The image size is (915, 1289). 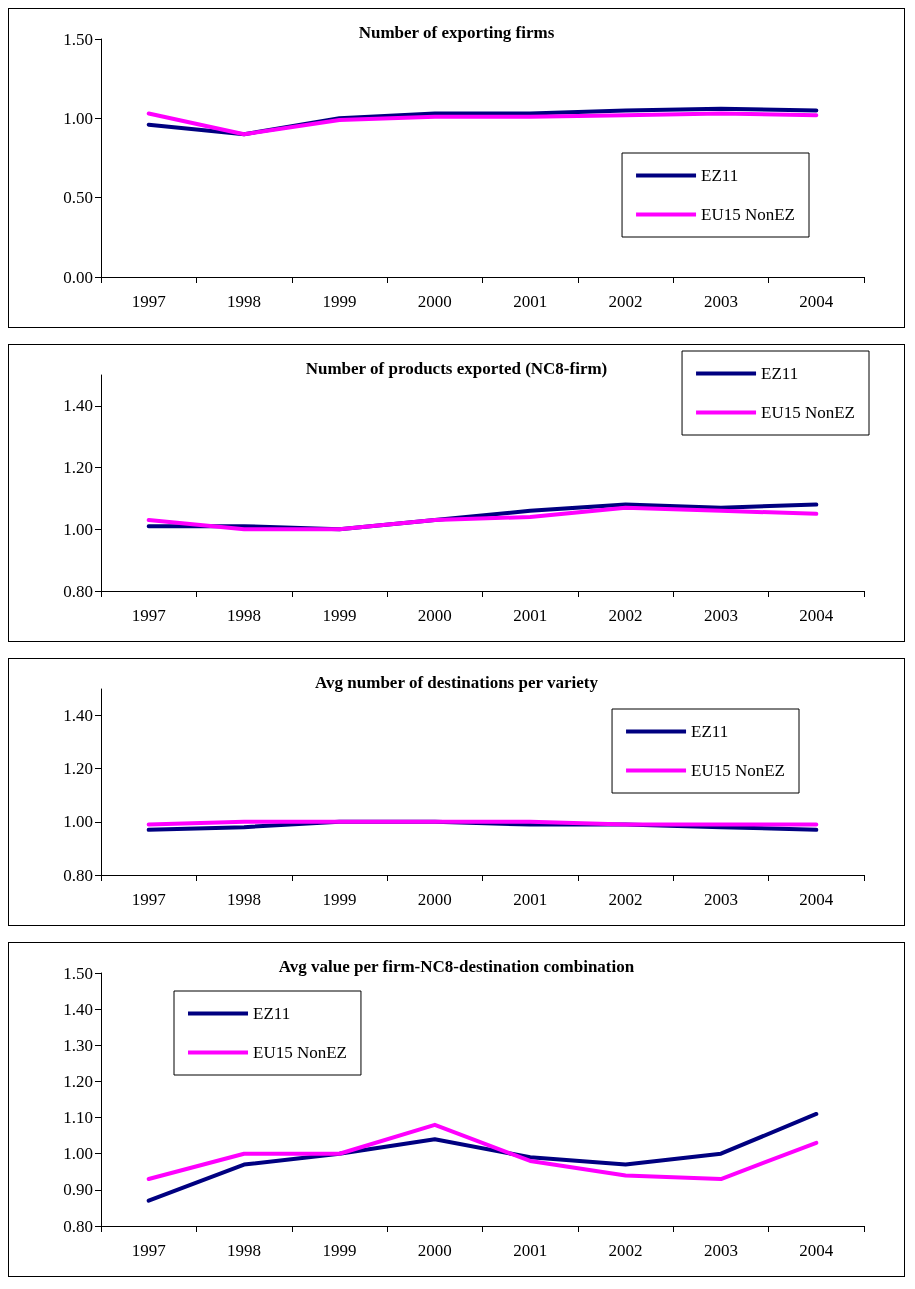 What do you see at coordinates (78, 277) in the screenshot?
I see `y-tick-label: 0.00` at bounding box center [78, 277].